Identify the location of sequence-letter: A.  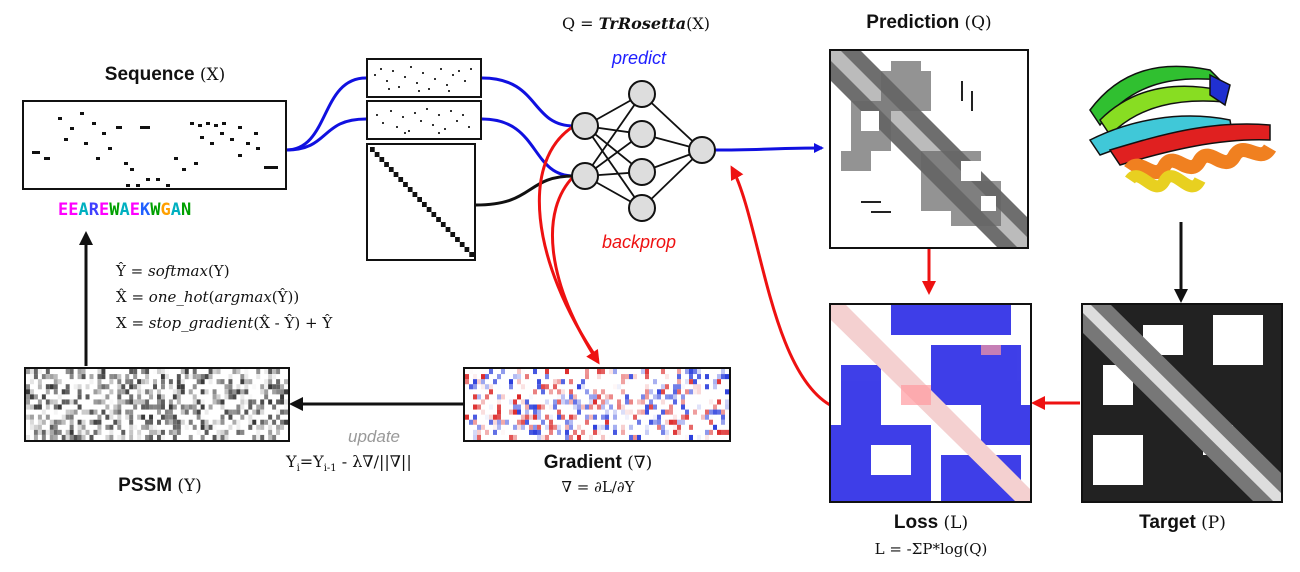
(83, 210).